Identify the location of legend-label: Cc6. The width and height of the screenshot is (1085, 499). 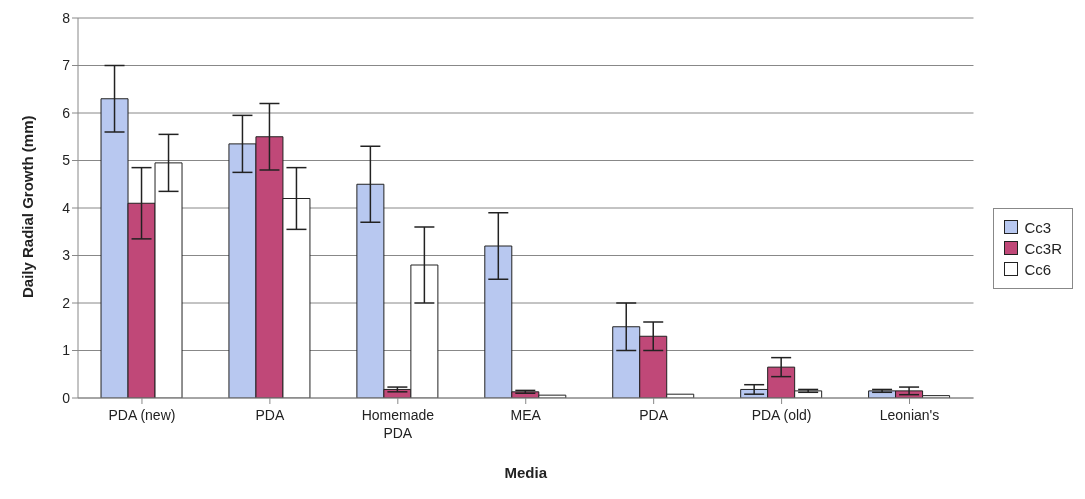
(1038, 269).